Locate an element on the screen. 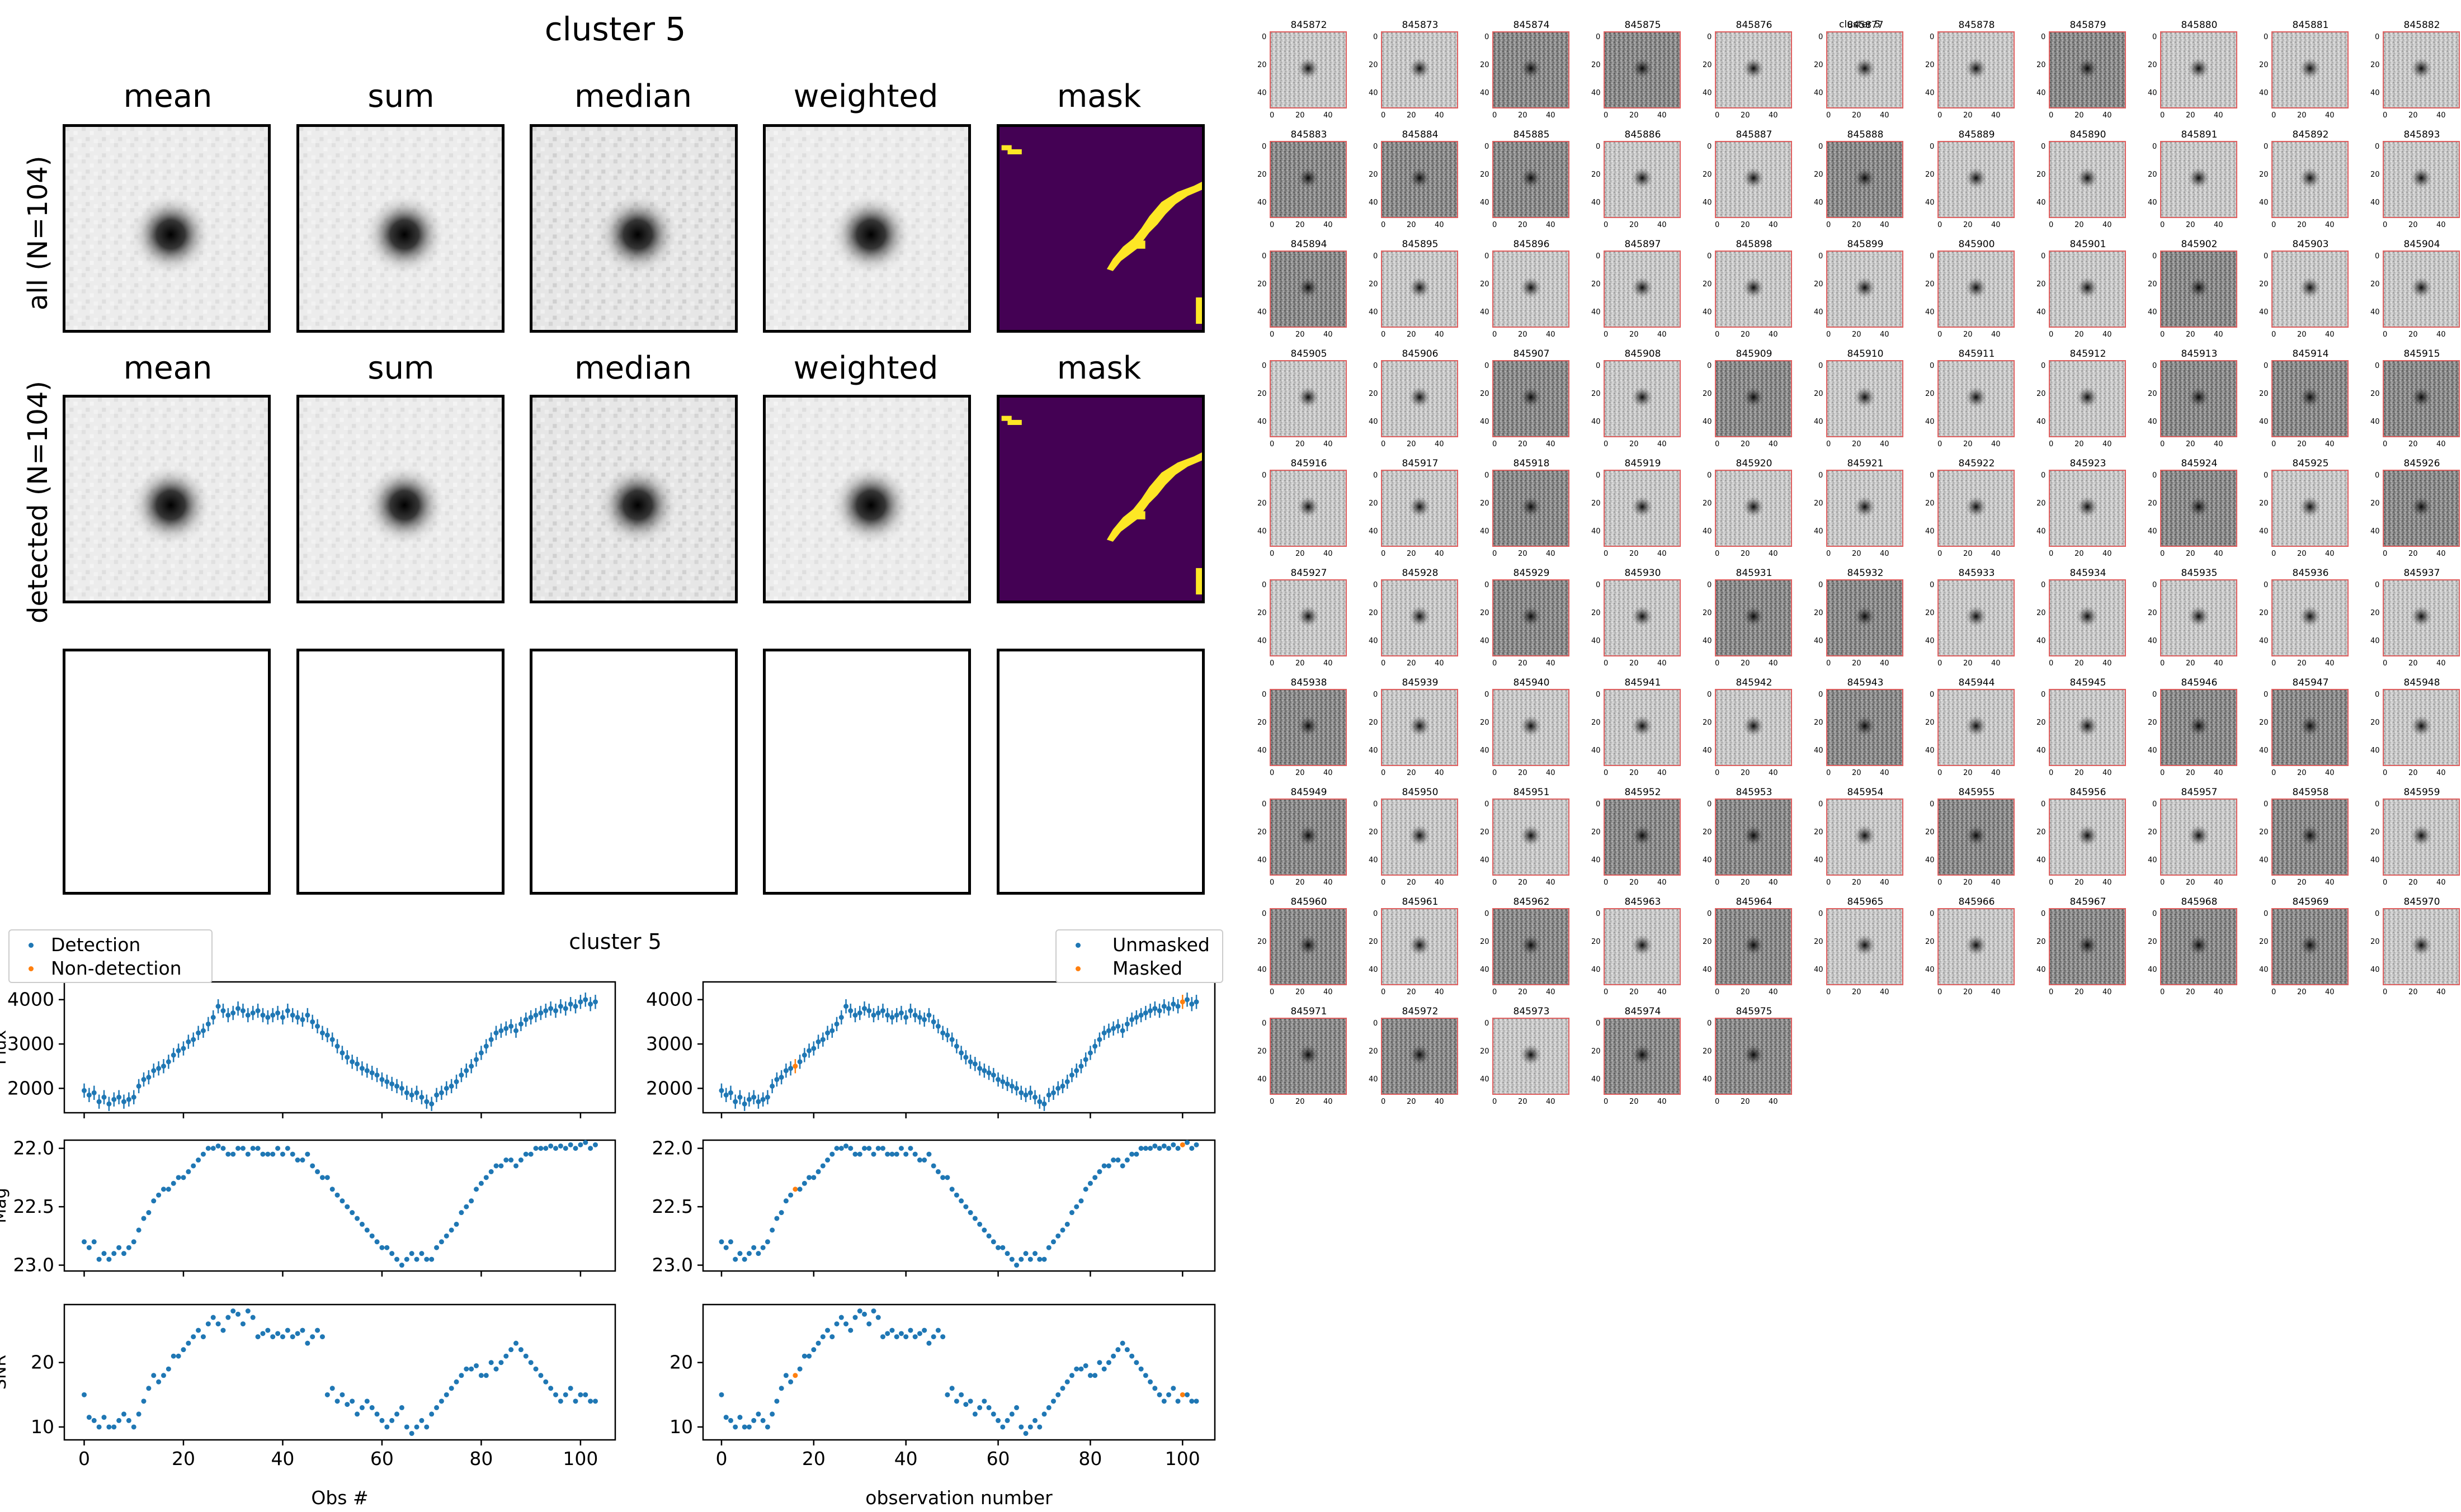 This screenshot has width=2461, height=1512. xtick-label: 40 is located at coordinates (906, 1459).